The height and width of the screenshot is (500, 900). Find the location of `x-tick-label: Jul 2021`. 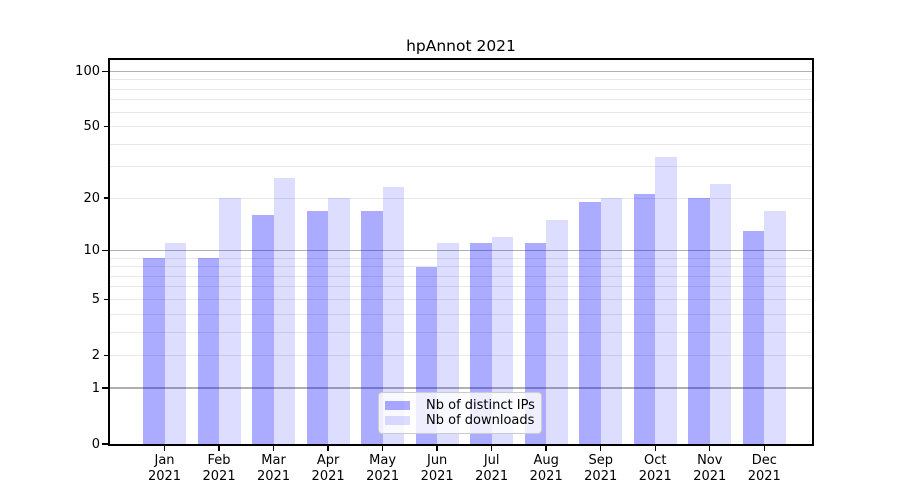

x-tick-label: Jul 2021 is located at coordinates (492, 468).